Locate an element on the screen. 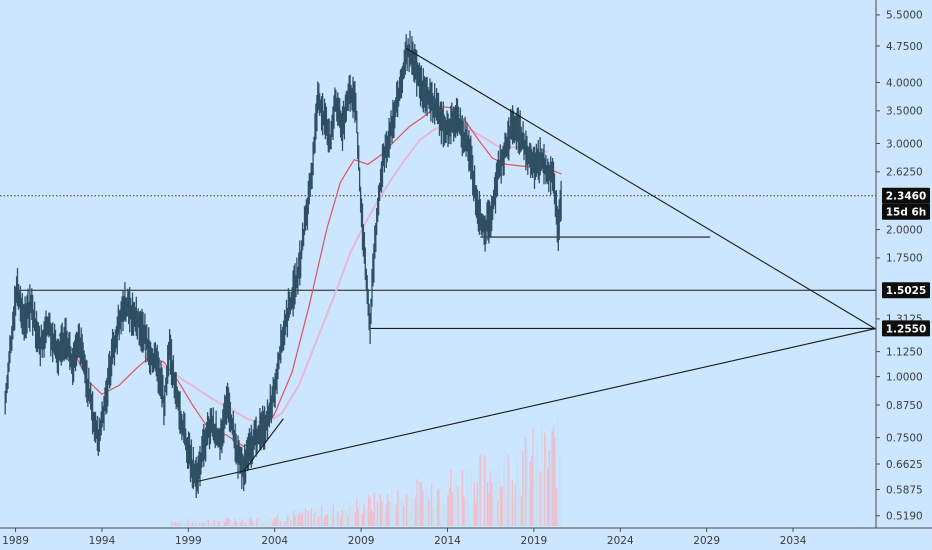  x-axis-ticks: 1989 1994 1999 2004 2009 2014 2019 2024 2029 2034 is located at coordinates (404, 537).